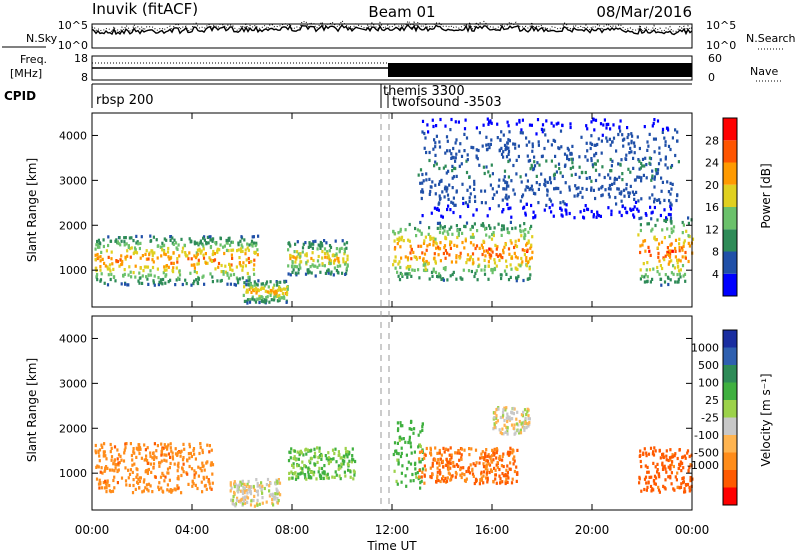  Describe the element at coordinates (424, 91) in the screenshot. I see `cpid-program-themis: themis 3300` at that location.